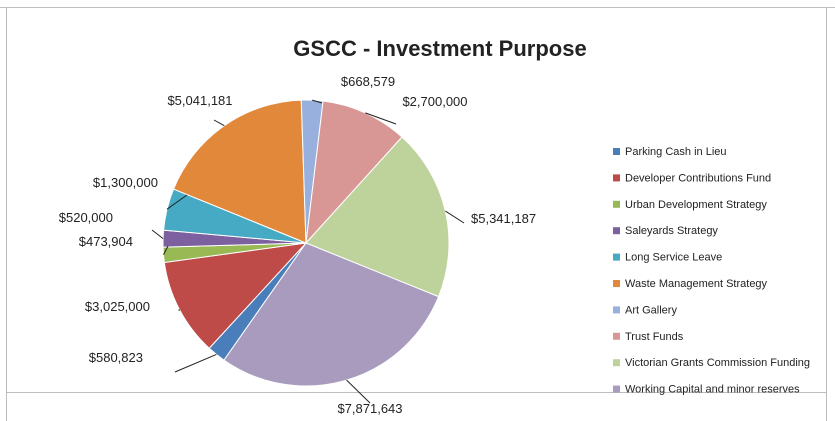 The width and height of the screenshot is (835, 421). What do you see at coordinates (696, 205) in the screenshot?
I see `legend-label: Urban Development Strategy` at bounding box center [696, 205].